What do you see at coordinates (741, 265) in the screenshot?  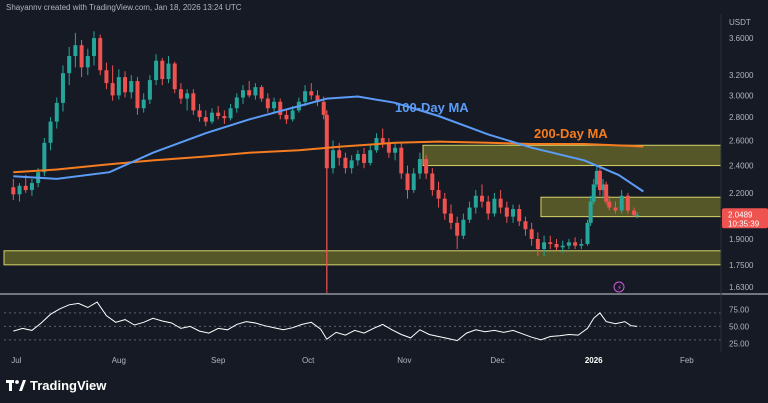 I see `price-tick-label: 1.7500` at bounding box center [741, 265].